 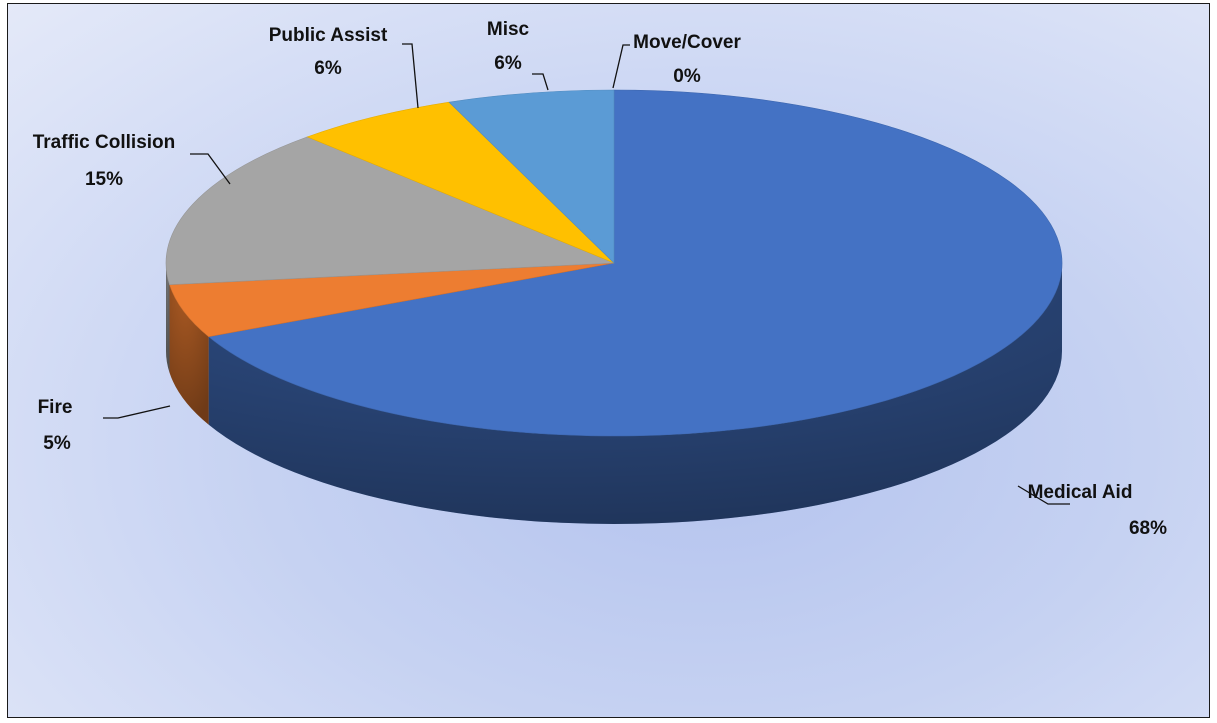 I want to click on data-label-fire: Fire, so click(x=55, y=407).